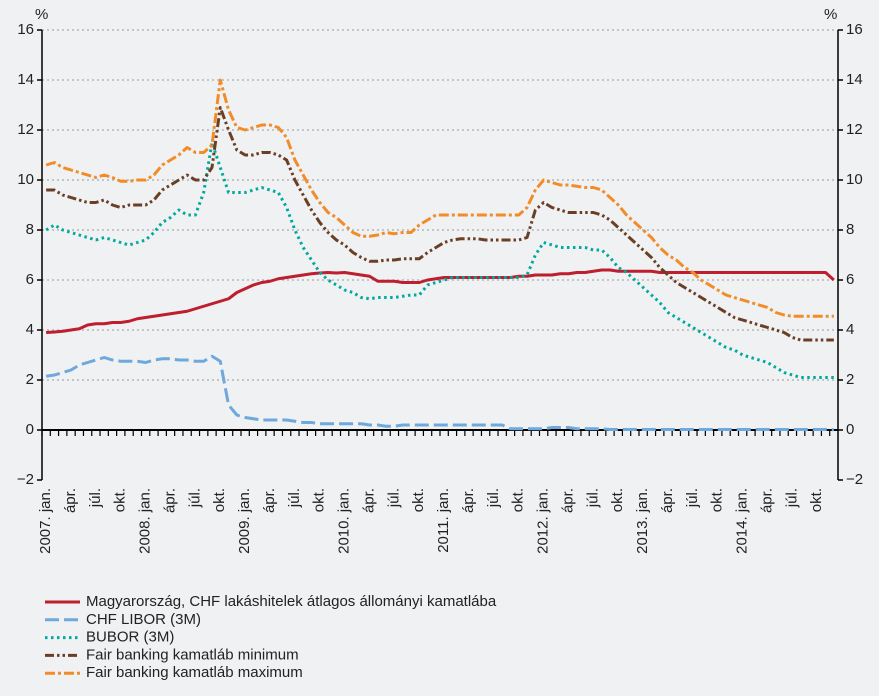 Image resolution: width=879 pixels, height=696 pixels. What do you see at coordinates (244, 521) in the screenshot?
I see `x-tick-label: 2009. jan.` at bounding box center [244, 521].